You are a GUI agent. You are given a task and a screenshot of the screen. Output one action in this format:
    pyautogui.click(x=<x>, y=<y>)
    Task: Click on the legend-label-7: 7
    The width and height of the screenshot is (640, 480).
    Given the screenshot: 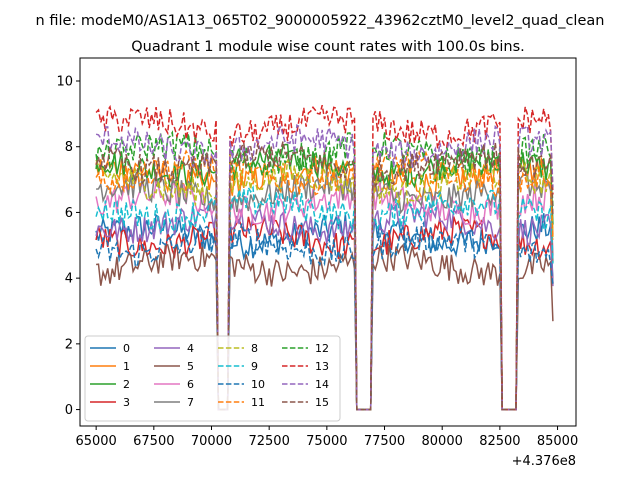 What is the action you would take?
    pyautogui.click(x=190, y=402)
    